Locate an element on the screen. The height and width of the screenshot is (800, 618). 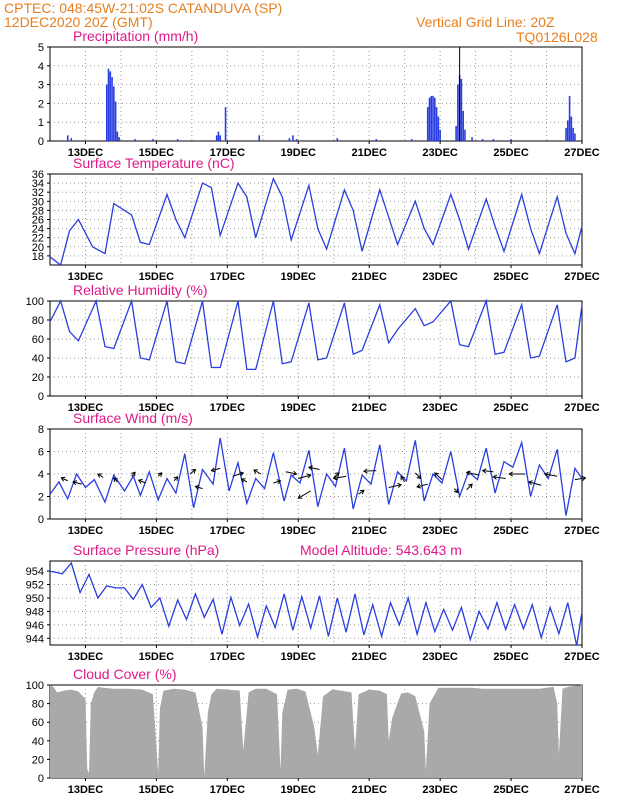
wind-ytick-label: 0 is located at coordinates (41, 520).